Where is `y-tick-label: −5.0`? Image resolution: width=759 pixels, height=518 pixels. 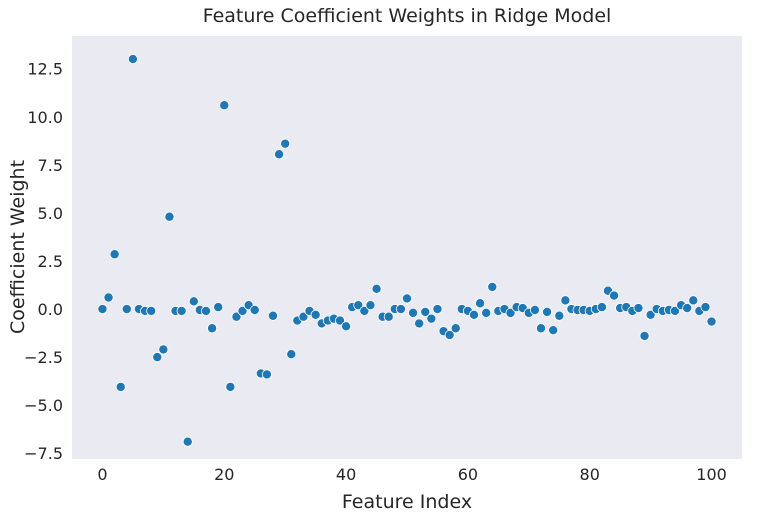 y-tick-label: −5.0 is located at coordinates (43, 405).